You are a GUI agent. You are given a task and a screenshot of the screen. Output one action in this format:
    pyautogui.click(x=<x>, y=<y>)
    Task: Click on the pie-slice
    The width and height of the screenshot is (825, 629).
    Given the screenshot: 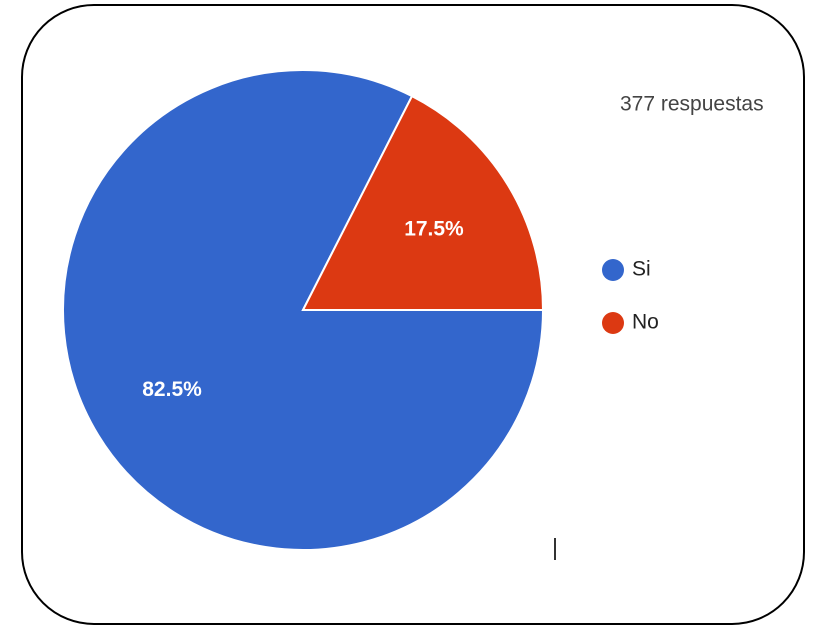 What is the action you would take?
    pyautogui.click(x=423, y=202)
    